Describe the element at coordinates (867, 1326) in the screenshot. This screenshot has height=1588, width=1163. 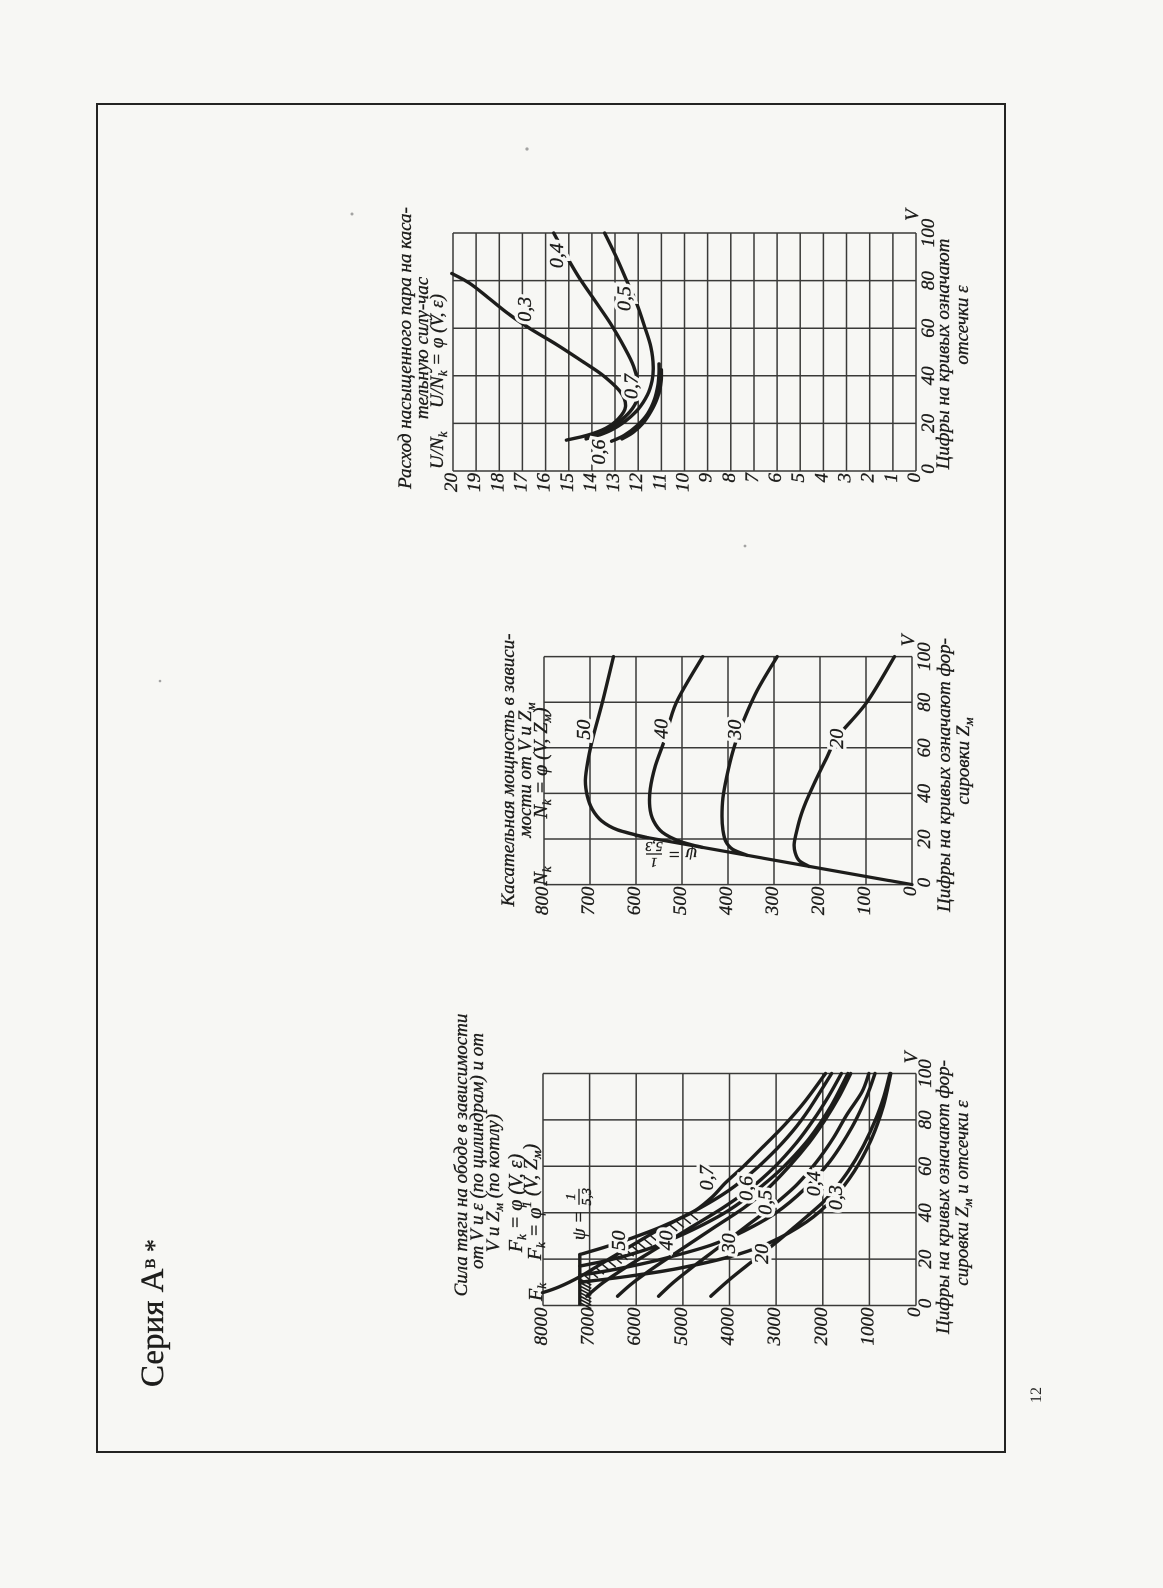
I see `svg-text: 1000` at that location.